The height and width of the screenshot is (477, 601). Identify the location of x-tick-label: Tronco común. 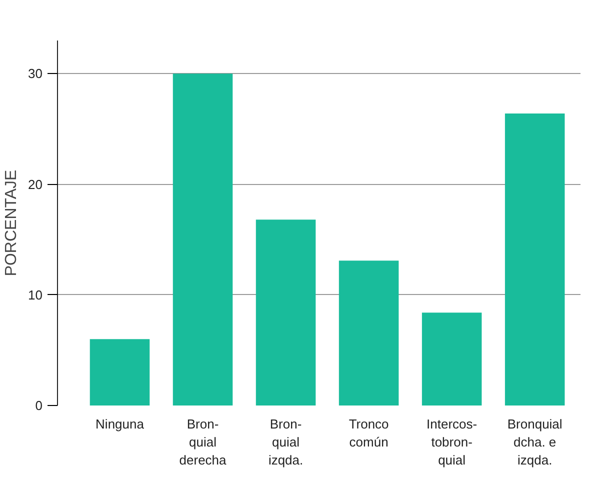
(368, 433).